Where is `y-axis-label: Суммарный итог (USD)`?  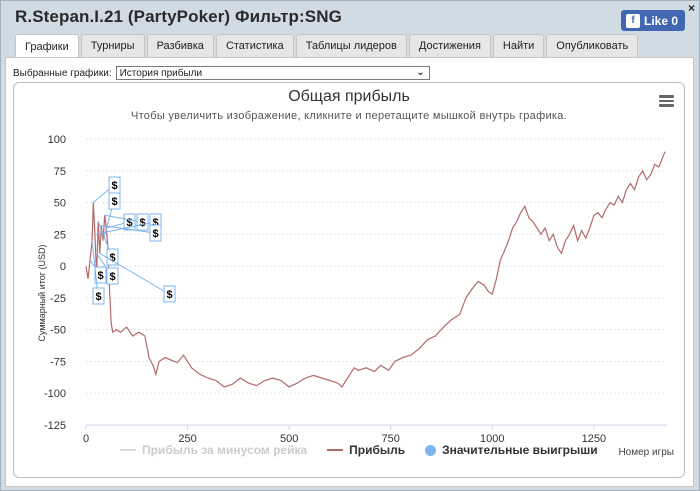 y-axis-label: Суммарный итог (USD) is located at coordinates (42, 293).